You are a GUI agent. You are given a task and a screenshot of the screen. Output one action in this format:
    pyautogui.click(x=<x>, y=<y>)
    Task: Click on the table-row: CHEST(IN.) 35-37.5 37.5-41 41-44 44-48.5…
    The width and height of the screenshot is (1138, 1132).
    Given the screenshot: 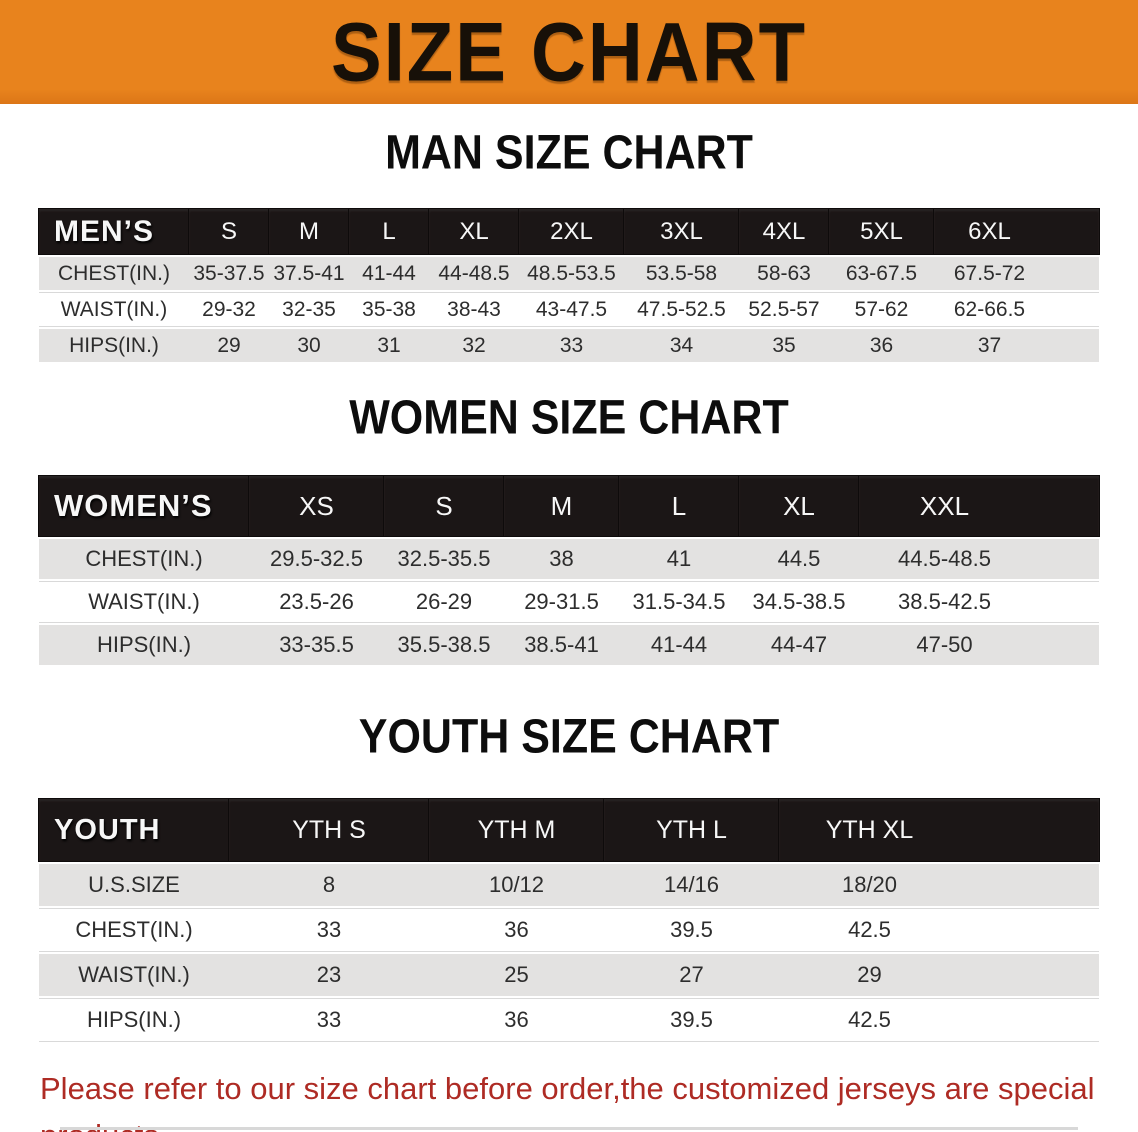 What is the action you would take?
    pyautogui.click(x=569, y=273)
    